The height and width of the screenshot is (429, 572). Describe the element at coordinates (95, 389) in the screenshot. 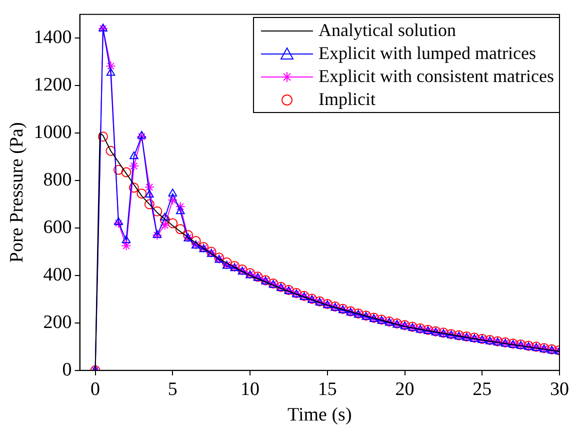

I see `x-tick-label: 0` at that location.